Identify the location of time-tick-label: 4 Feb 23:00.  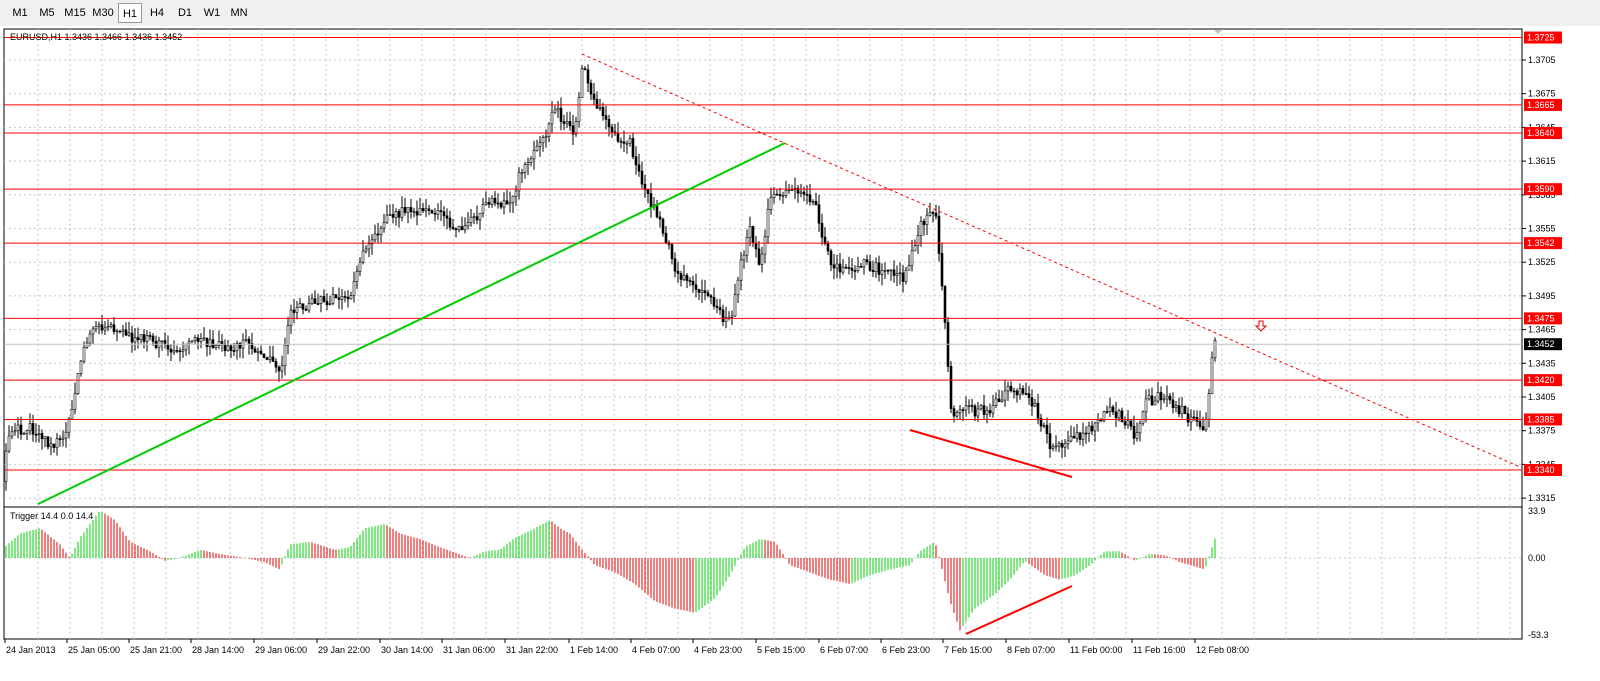
(718, 650).